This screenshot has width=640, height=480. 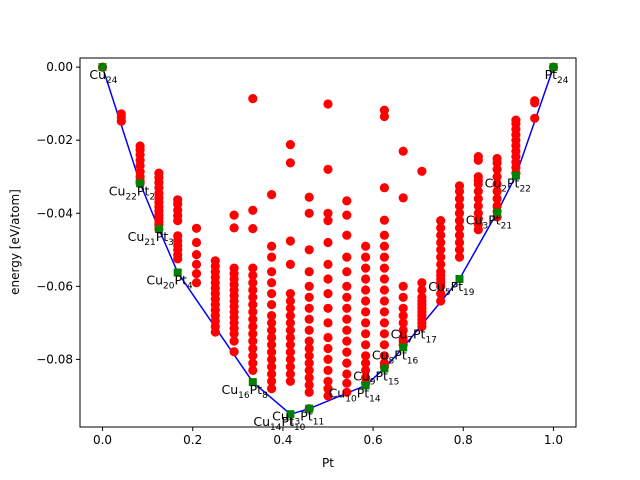 What do you see at coordinates (169, 282) in the screenshot?
I see `hull-annotation: Cu20Pt4` at bounding box center [169, 282].